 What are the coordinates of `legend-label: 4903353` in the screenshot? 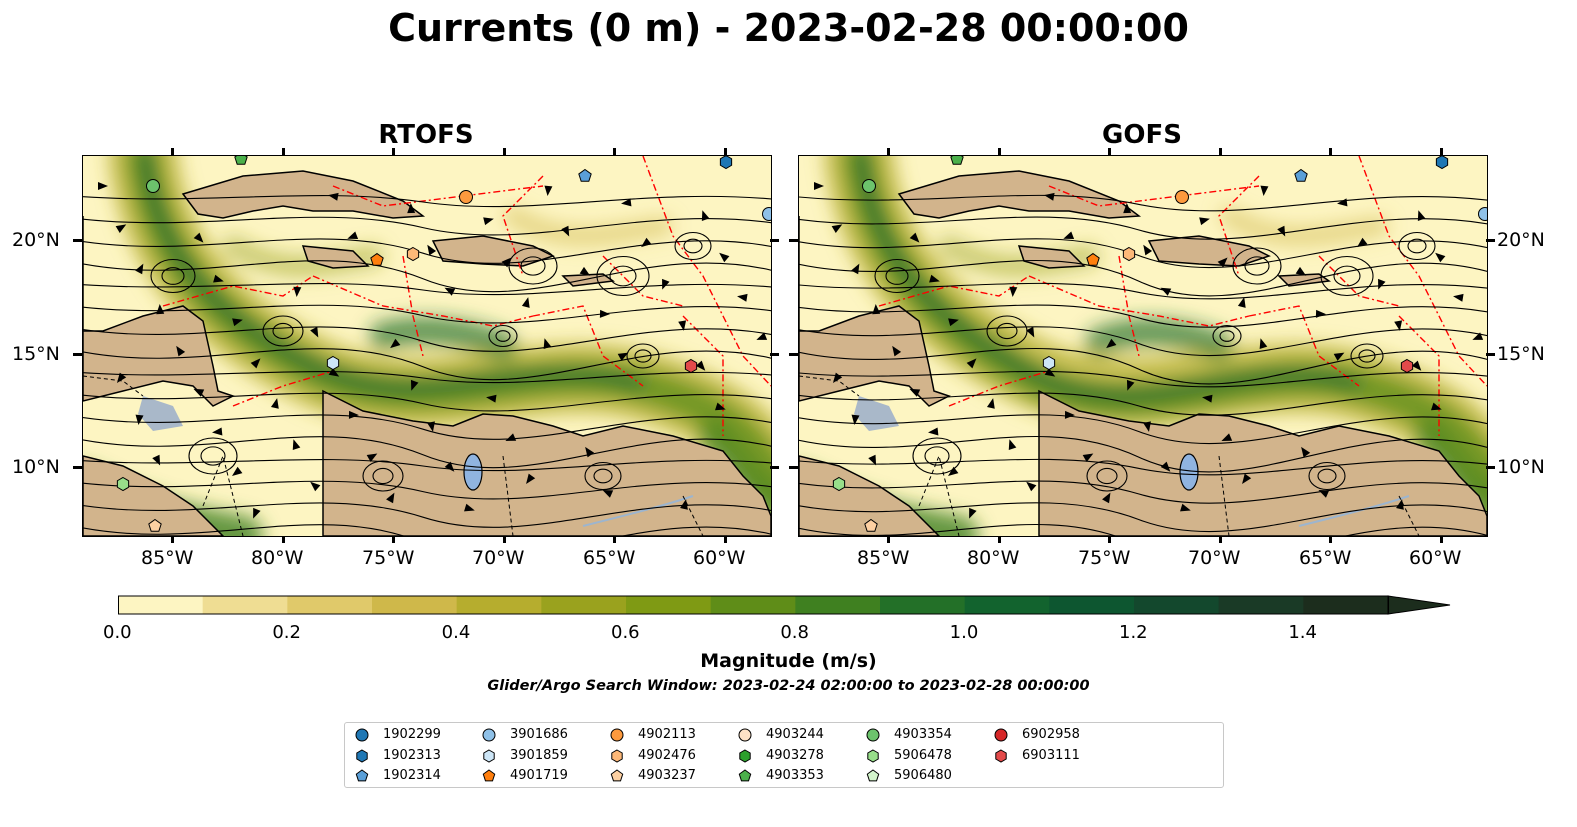 It's located at (795, 775).